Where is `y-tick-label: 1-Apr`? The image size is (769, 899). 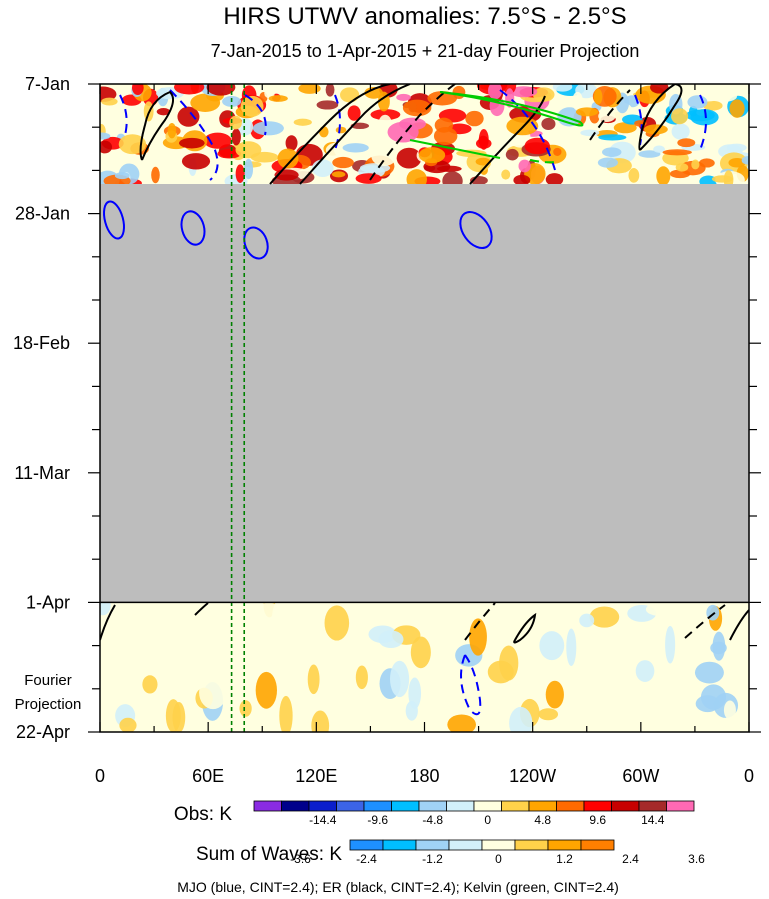 y-tick-label: 1-Apr is located at coordinates (48, 602).